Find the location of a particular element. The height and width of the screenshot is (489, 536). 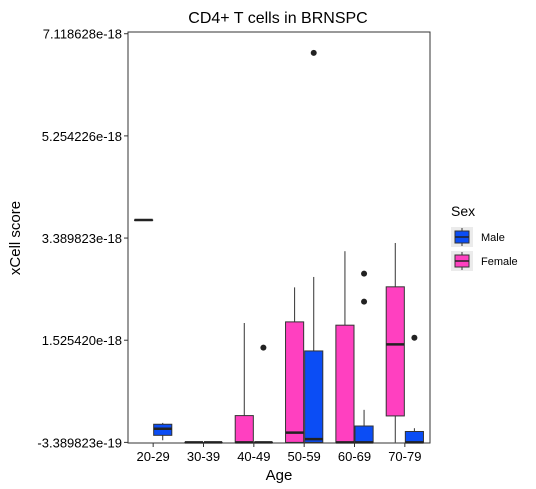

x-tick-label: 60-69 is located at coordinates (354, 456).